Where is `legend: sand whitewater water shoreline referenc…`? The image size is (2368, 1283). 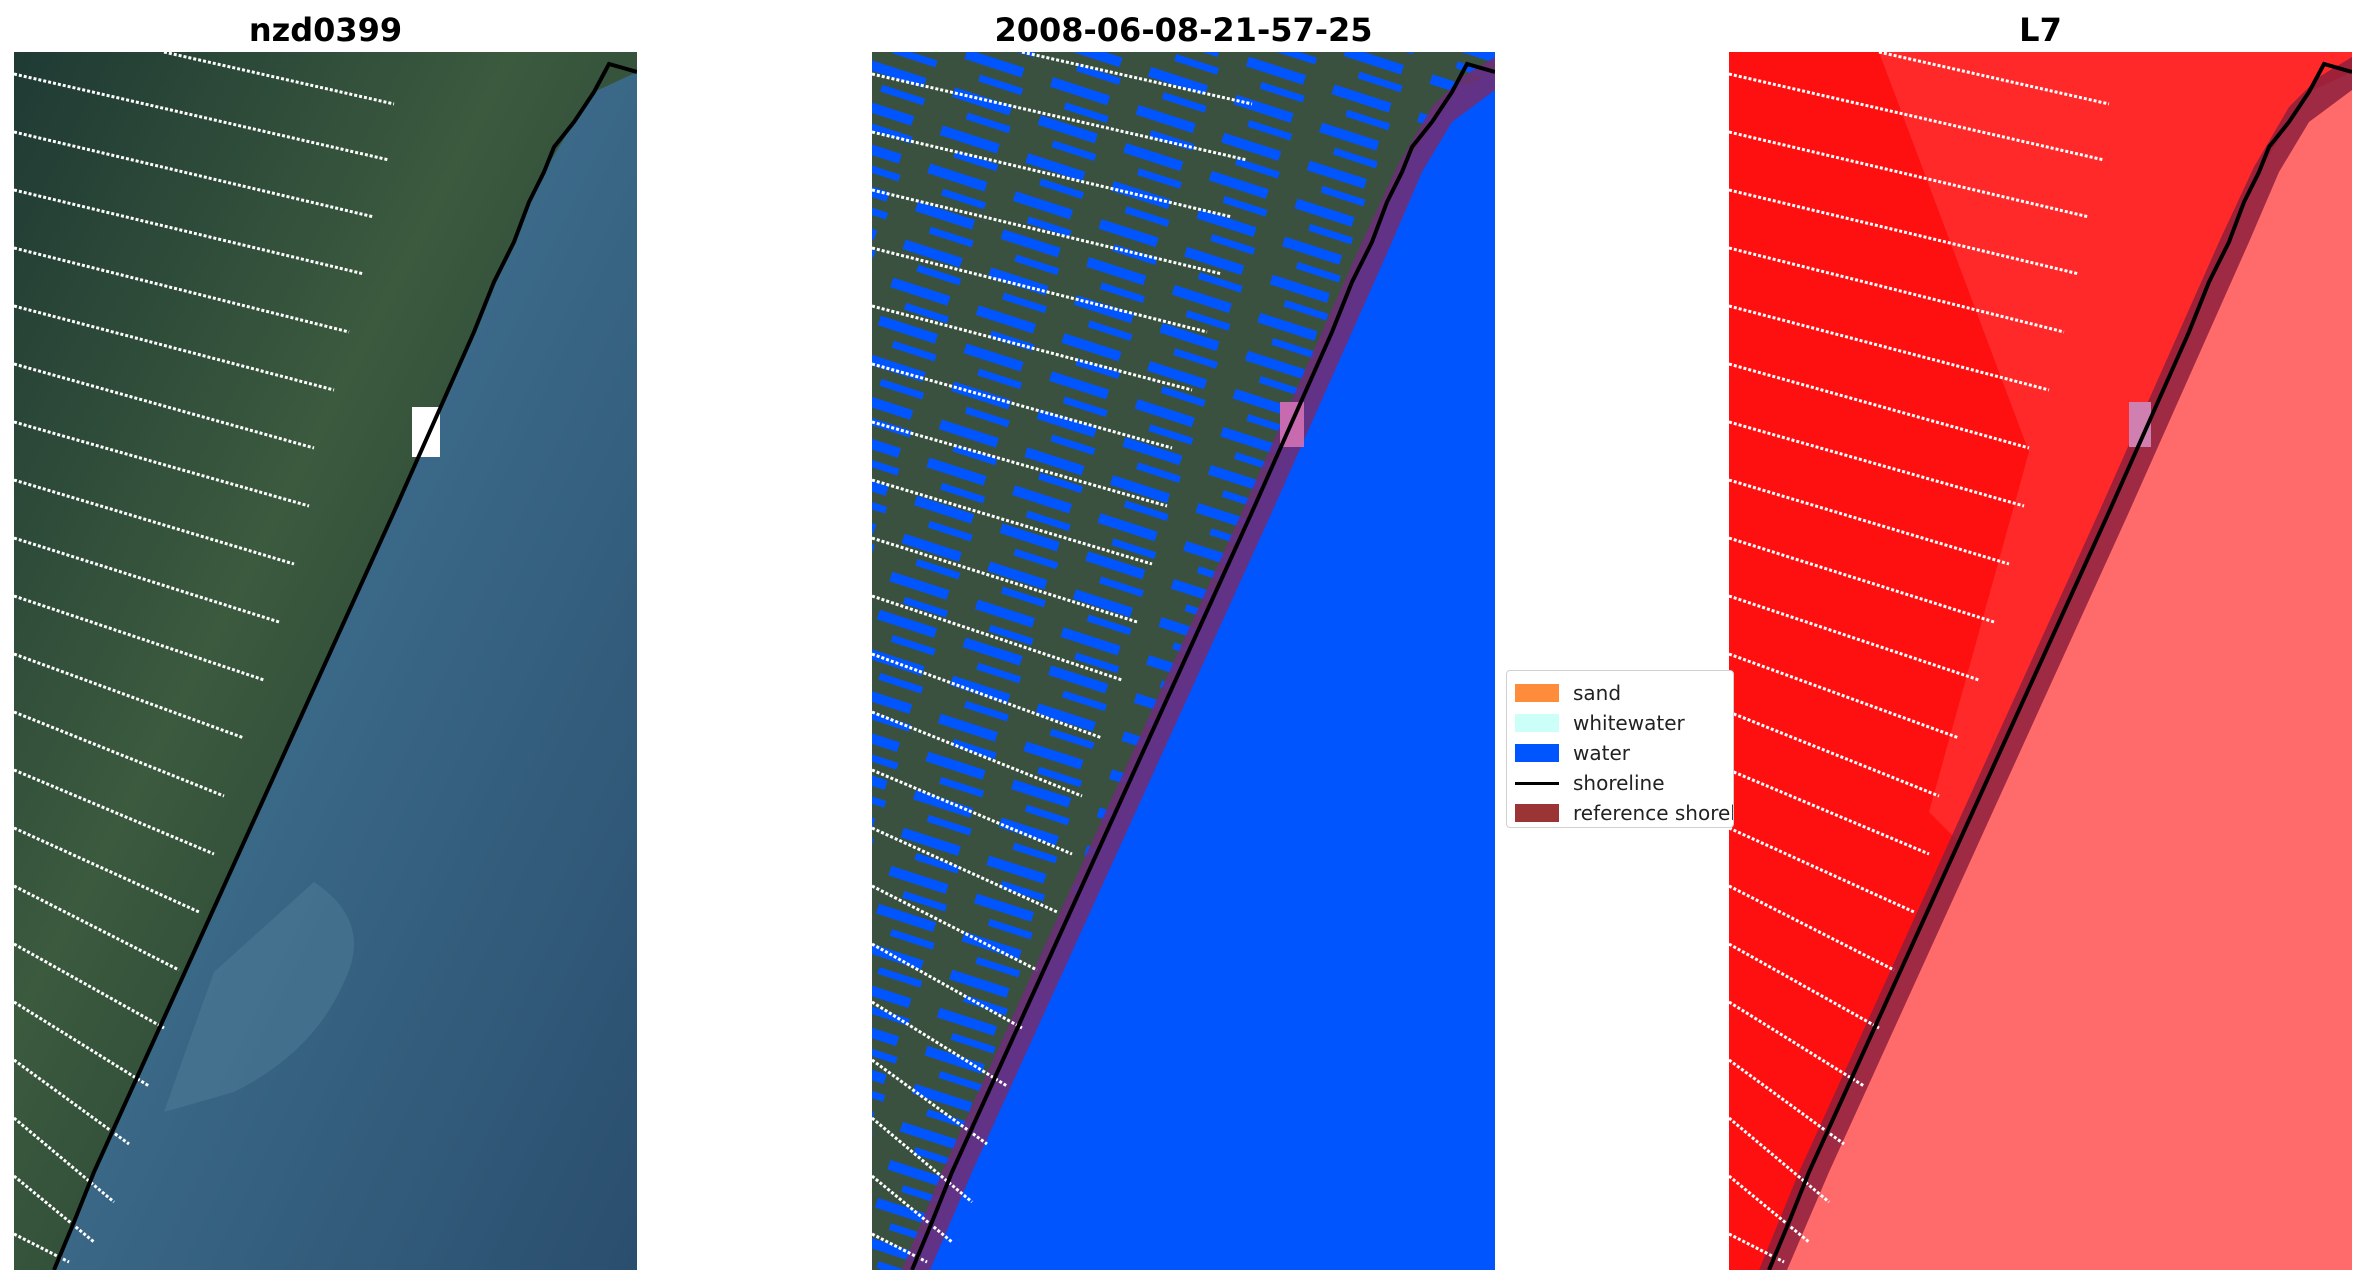 legend: sand whitewater water shoreline referenc… is located at coordinates (1620, 749).